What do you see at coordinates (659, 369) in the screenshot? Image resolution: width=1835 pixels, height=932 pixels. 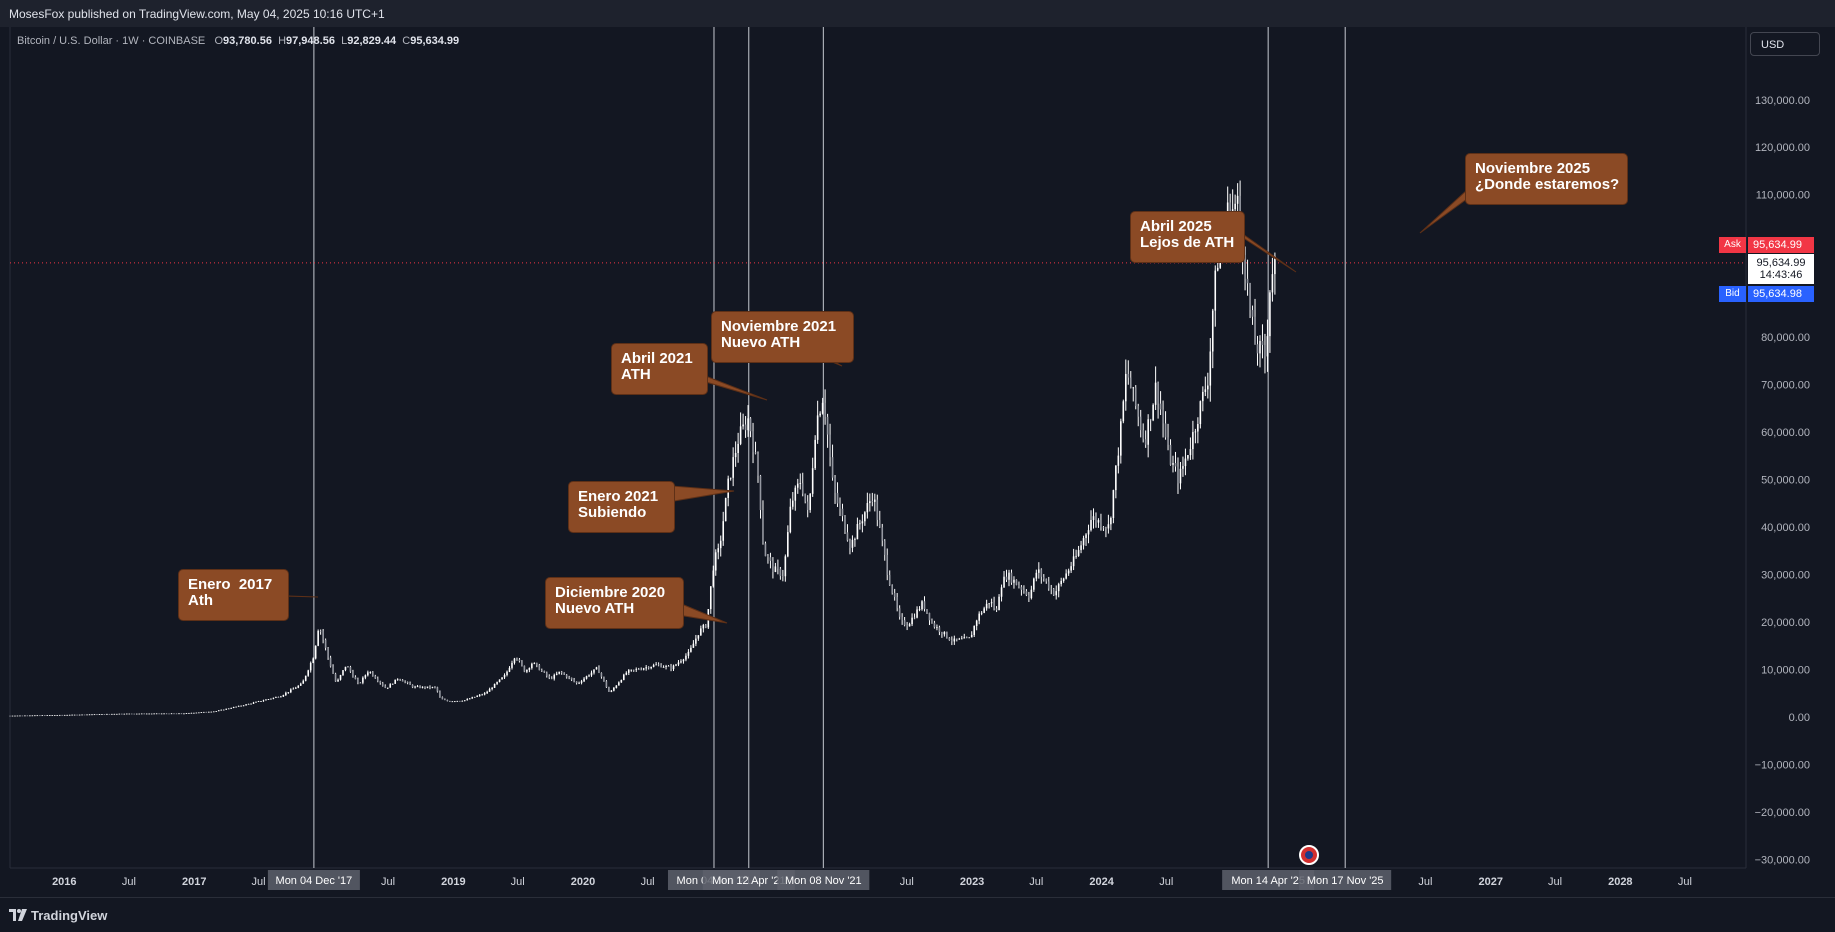 I see `callout-abril-2021: Abril 2021 ATH` at bounding box center [659, 369].